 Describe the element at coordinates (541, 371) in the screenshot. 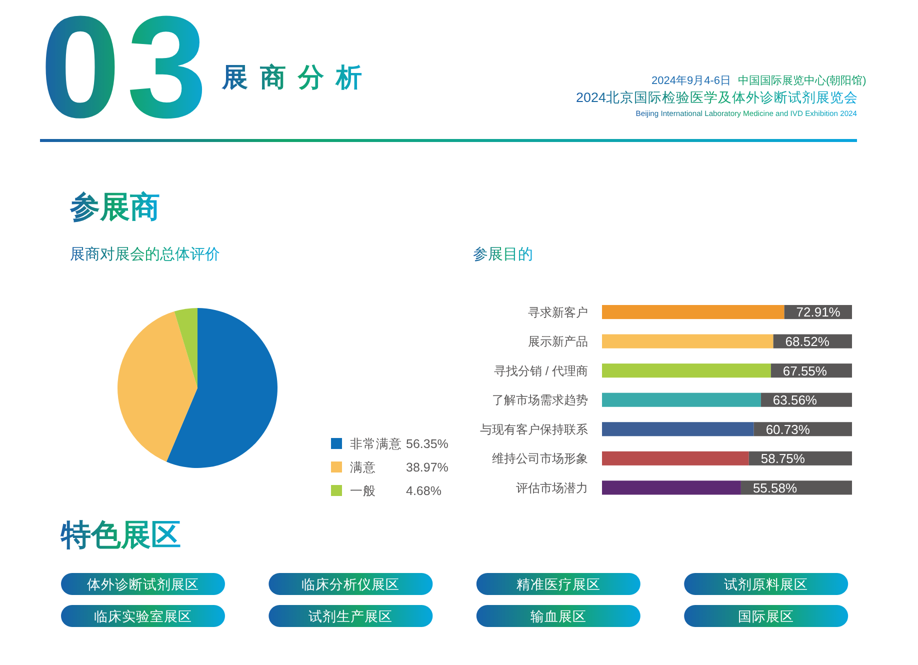

I see `y-tick-label: 寻找分销 / 代理商` at that location.